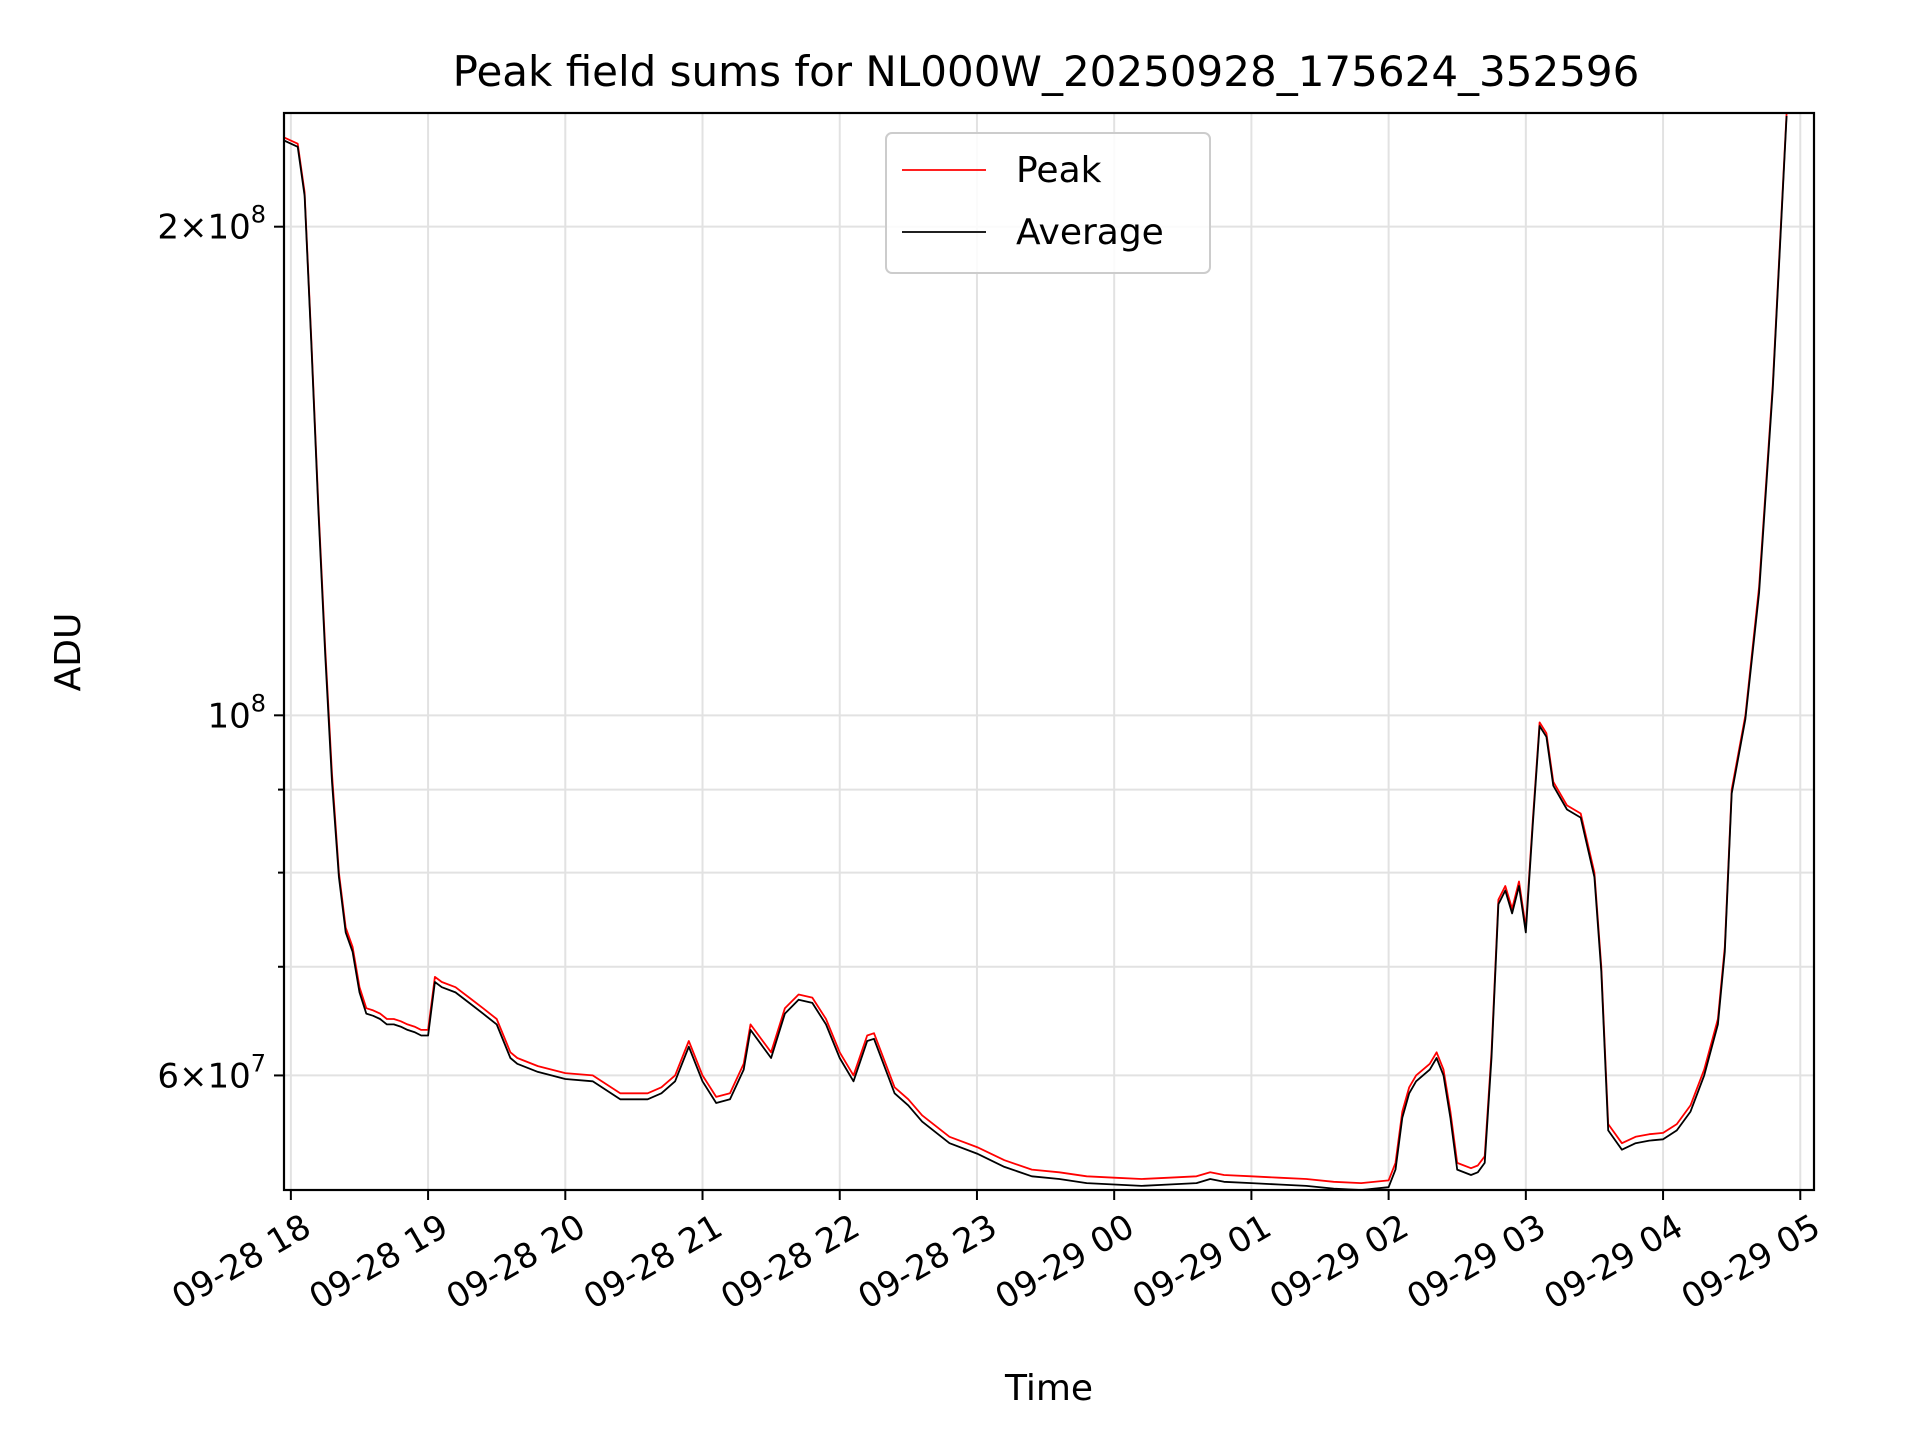  What do you see at coordinates (1059, 170) in the screenshot?
I see `legend-label-peak: Peak` at bounding box center [1059, 170].